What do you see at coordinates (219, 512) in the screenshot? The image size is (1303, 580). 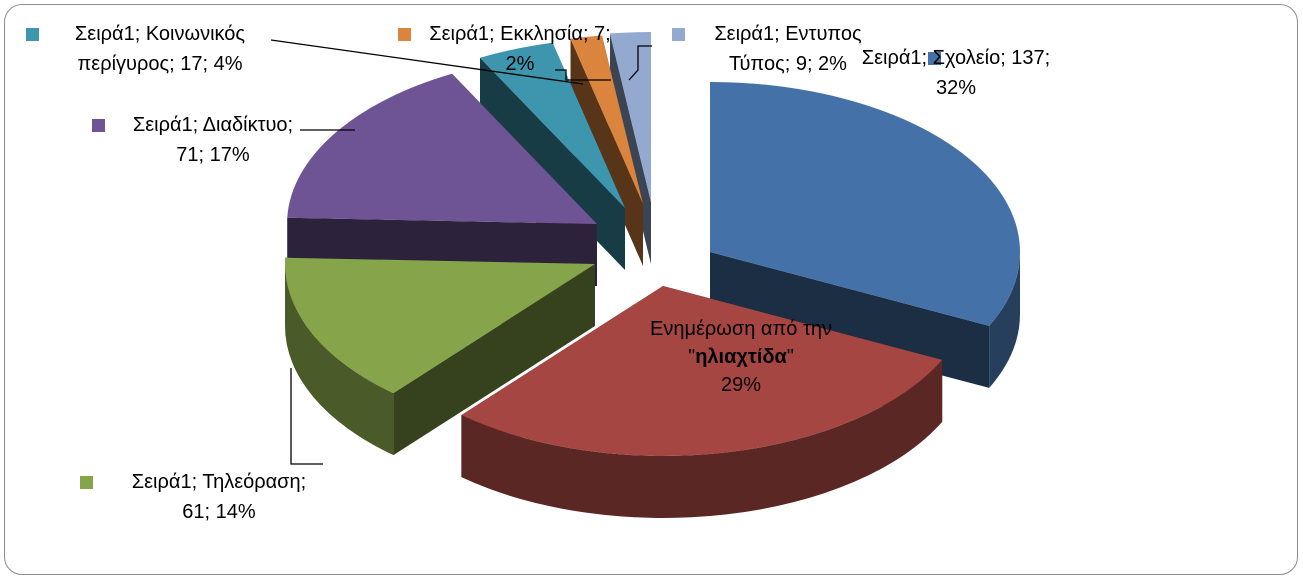 I see `data-label-line: 61; 14%` at bounding box center [219, 512].